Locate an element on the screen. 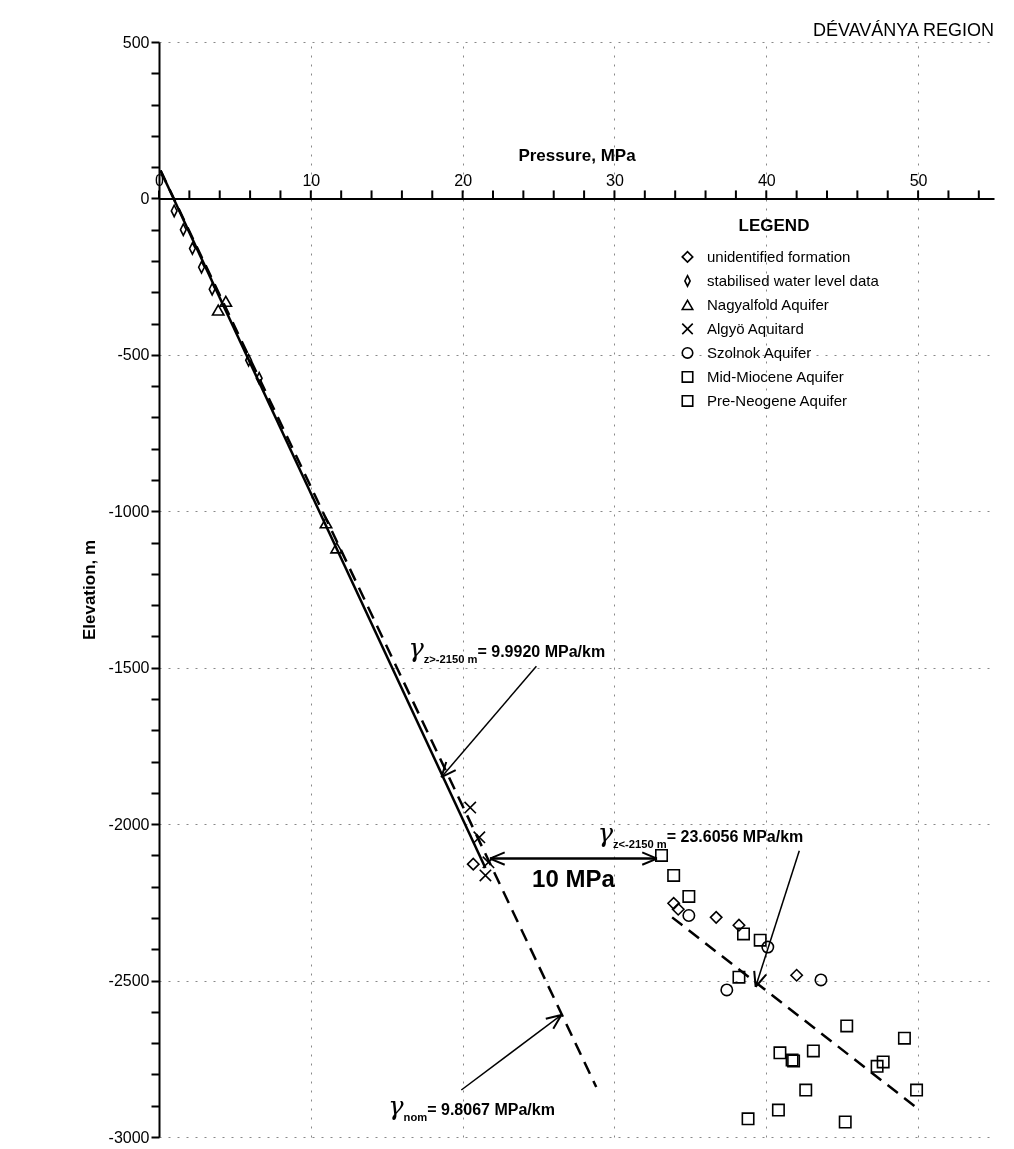  y-tick-label: 0 is located at coordinates (145, 198).